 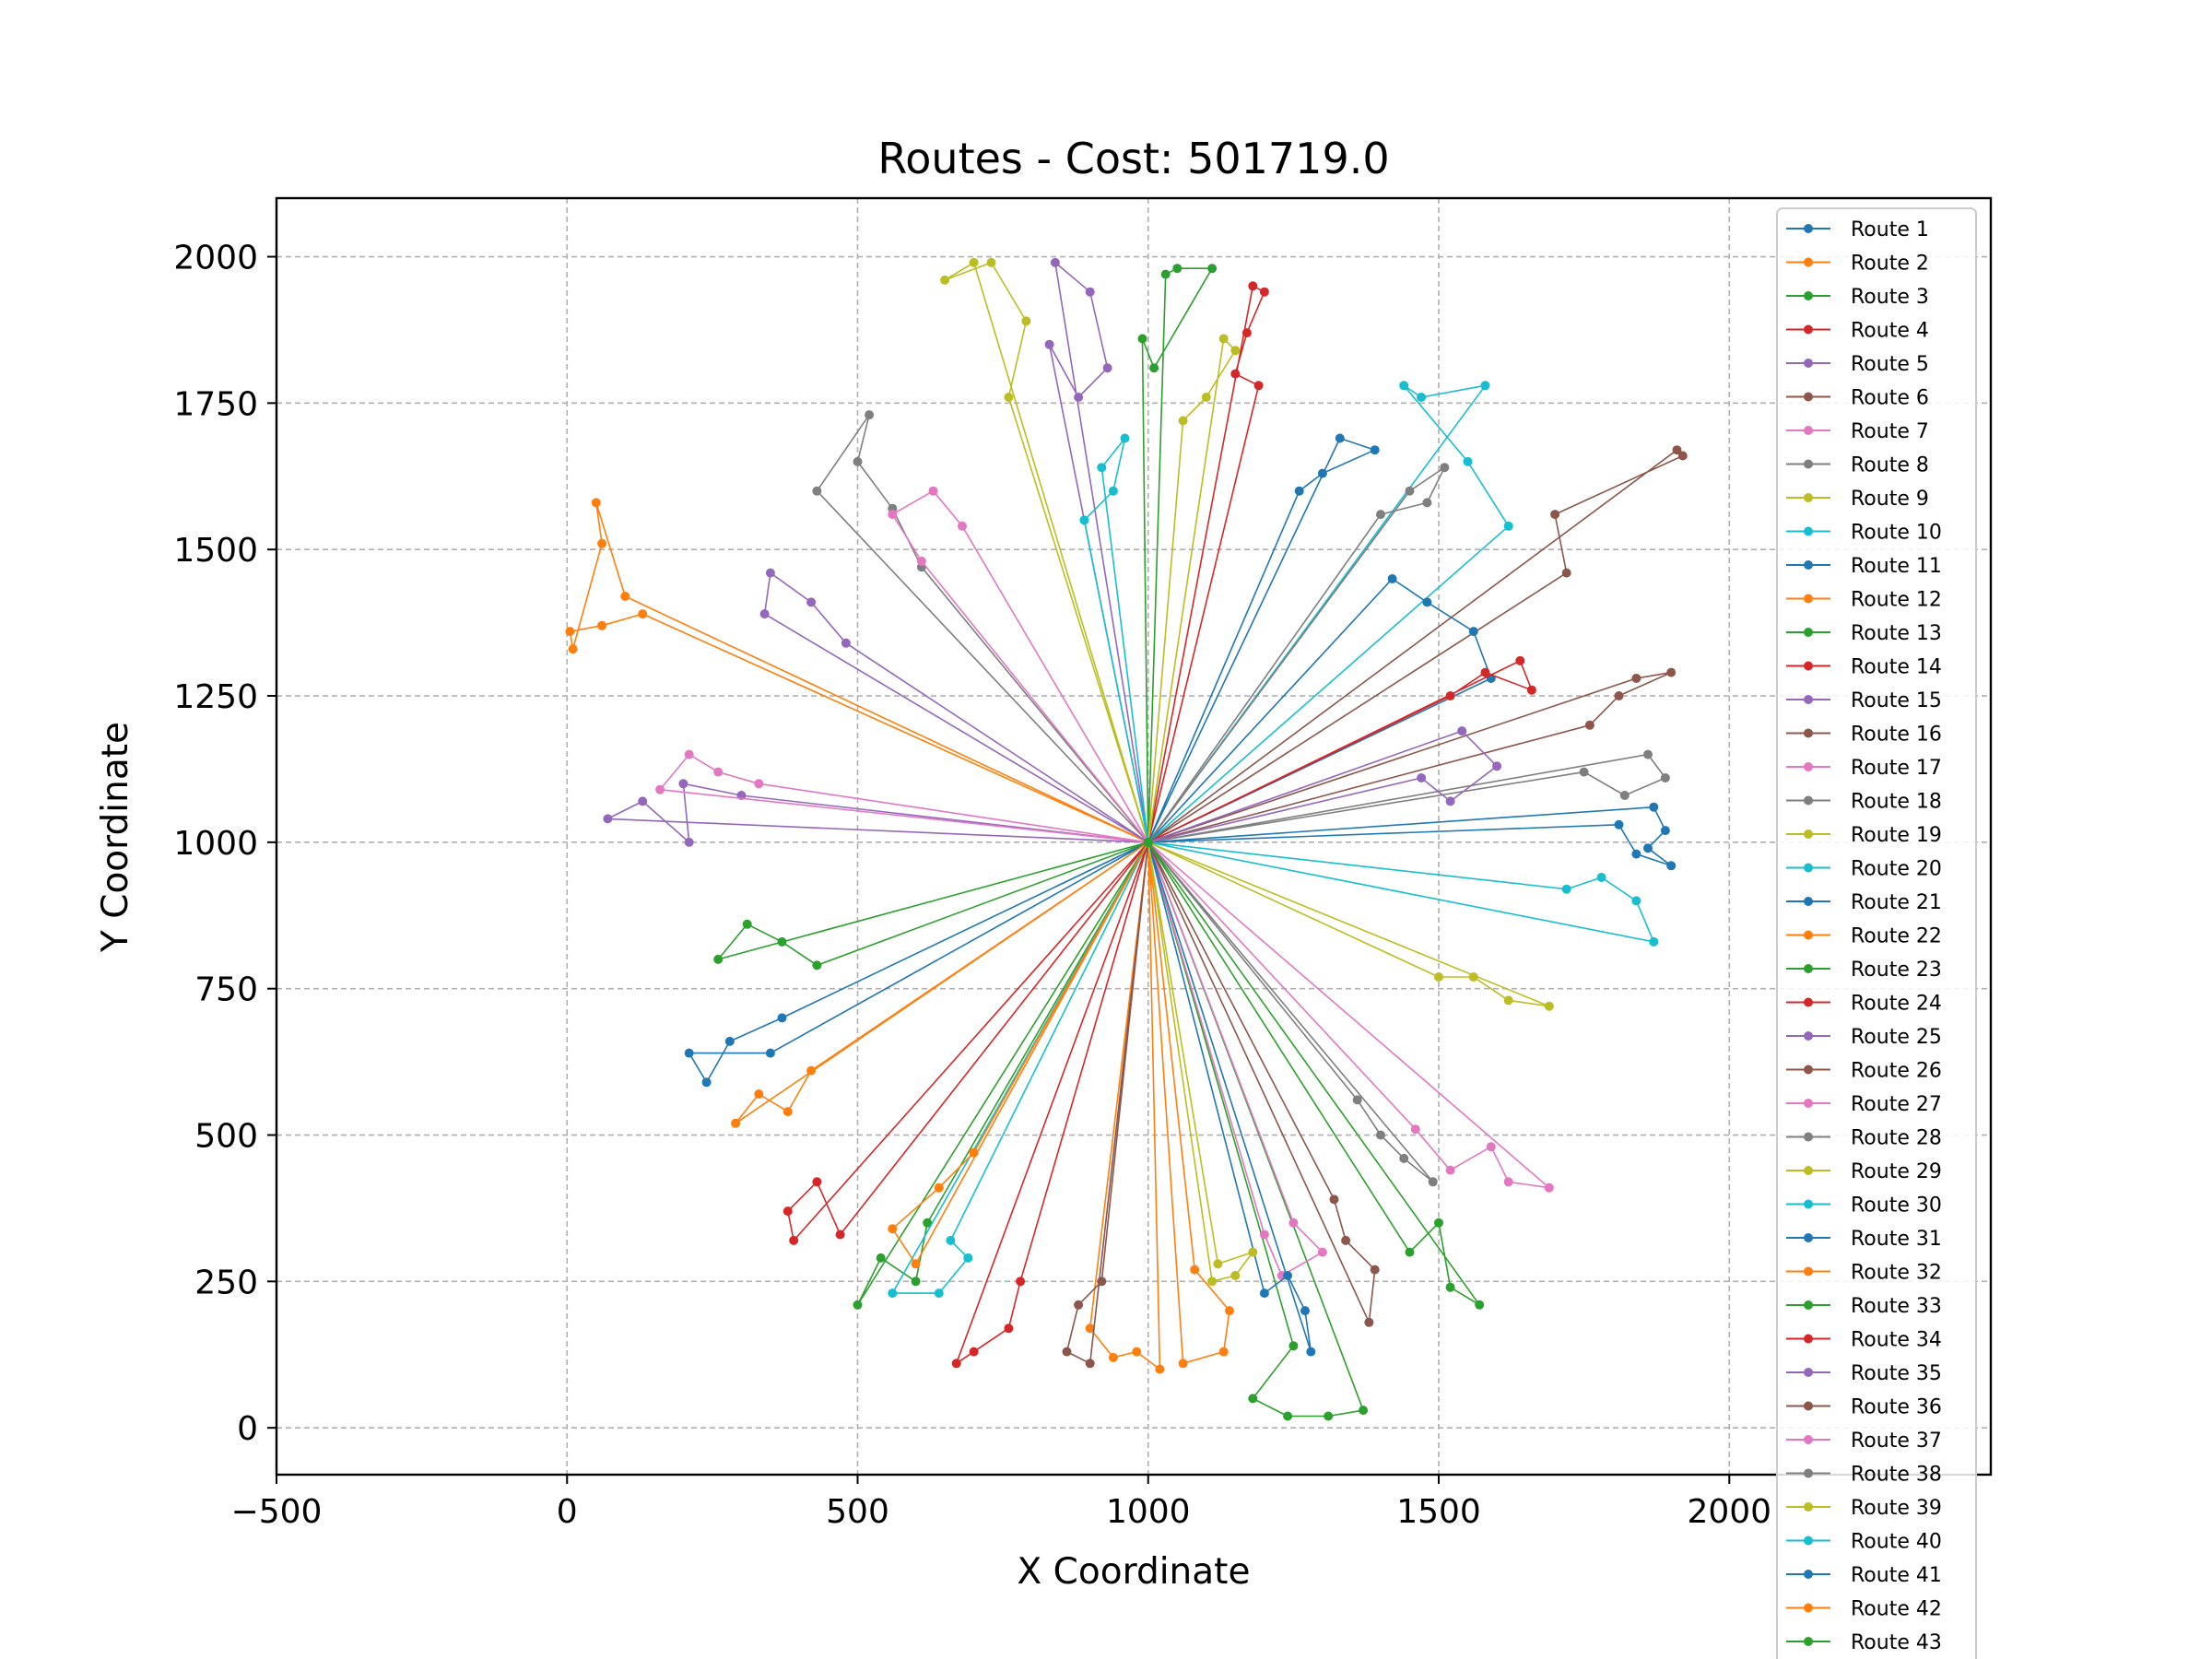 I want to click on x-axis-title: X Coordinate, so click(x=1134, y=1572).